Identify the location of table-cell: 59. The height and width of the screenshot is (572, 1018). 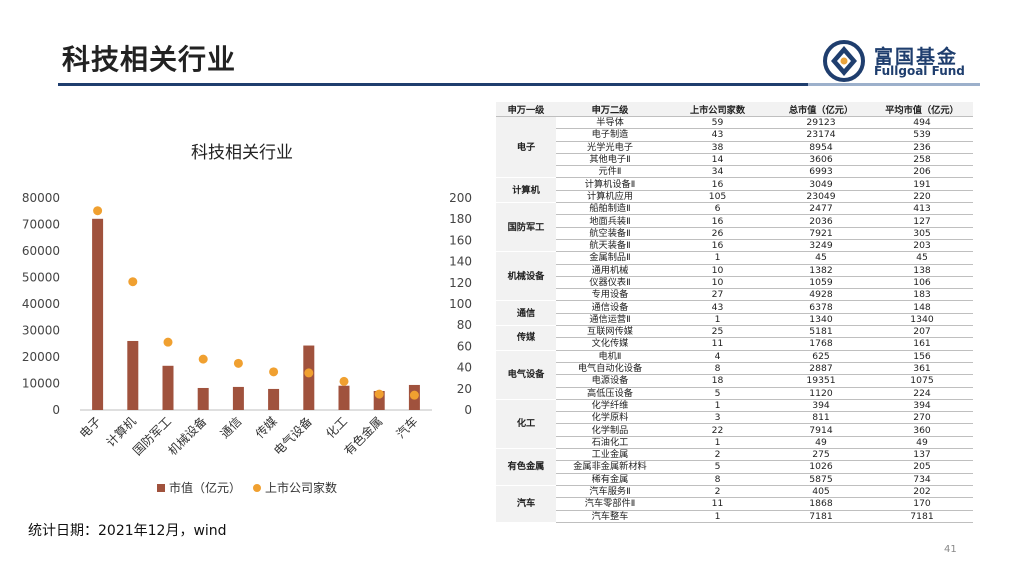
(717, 123).